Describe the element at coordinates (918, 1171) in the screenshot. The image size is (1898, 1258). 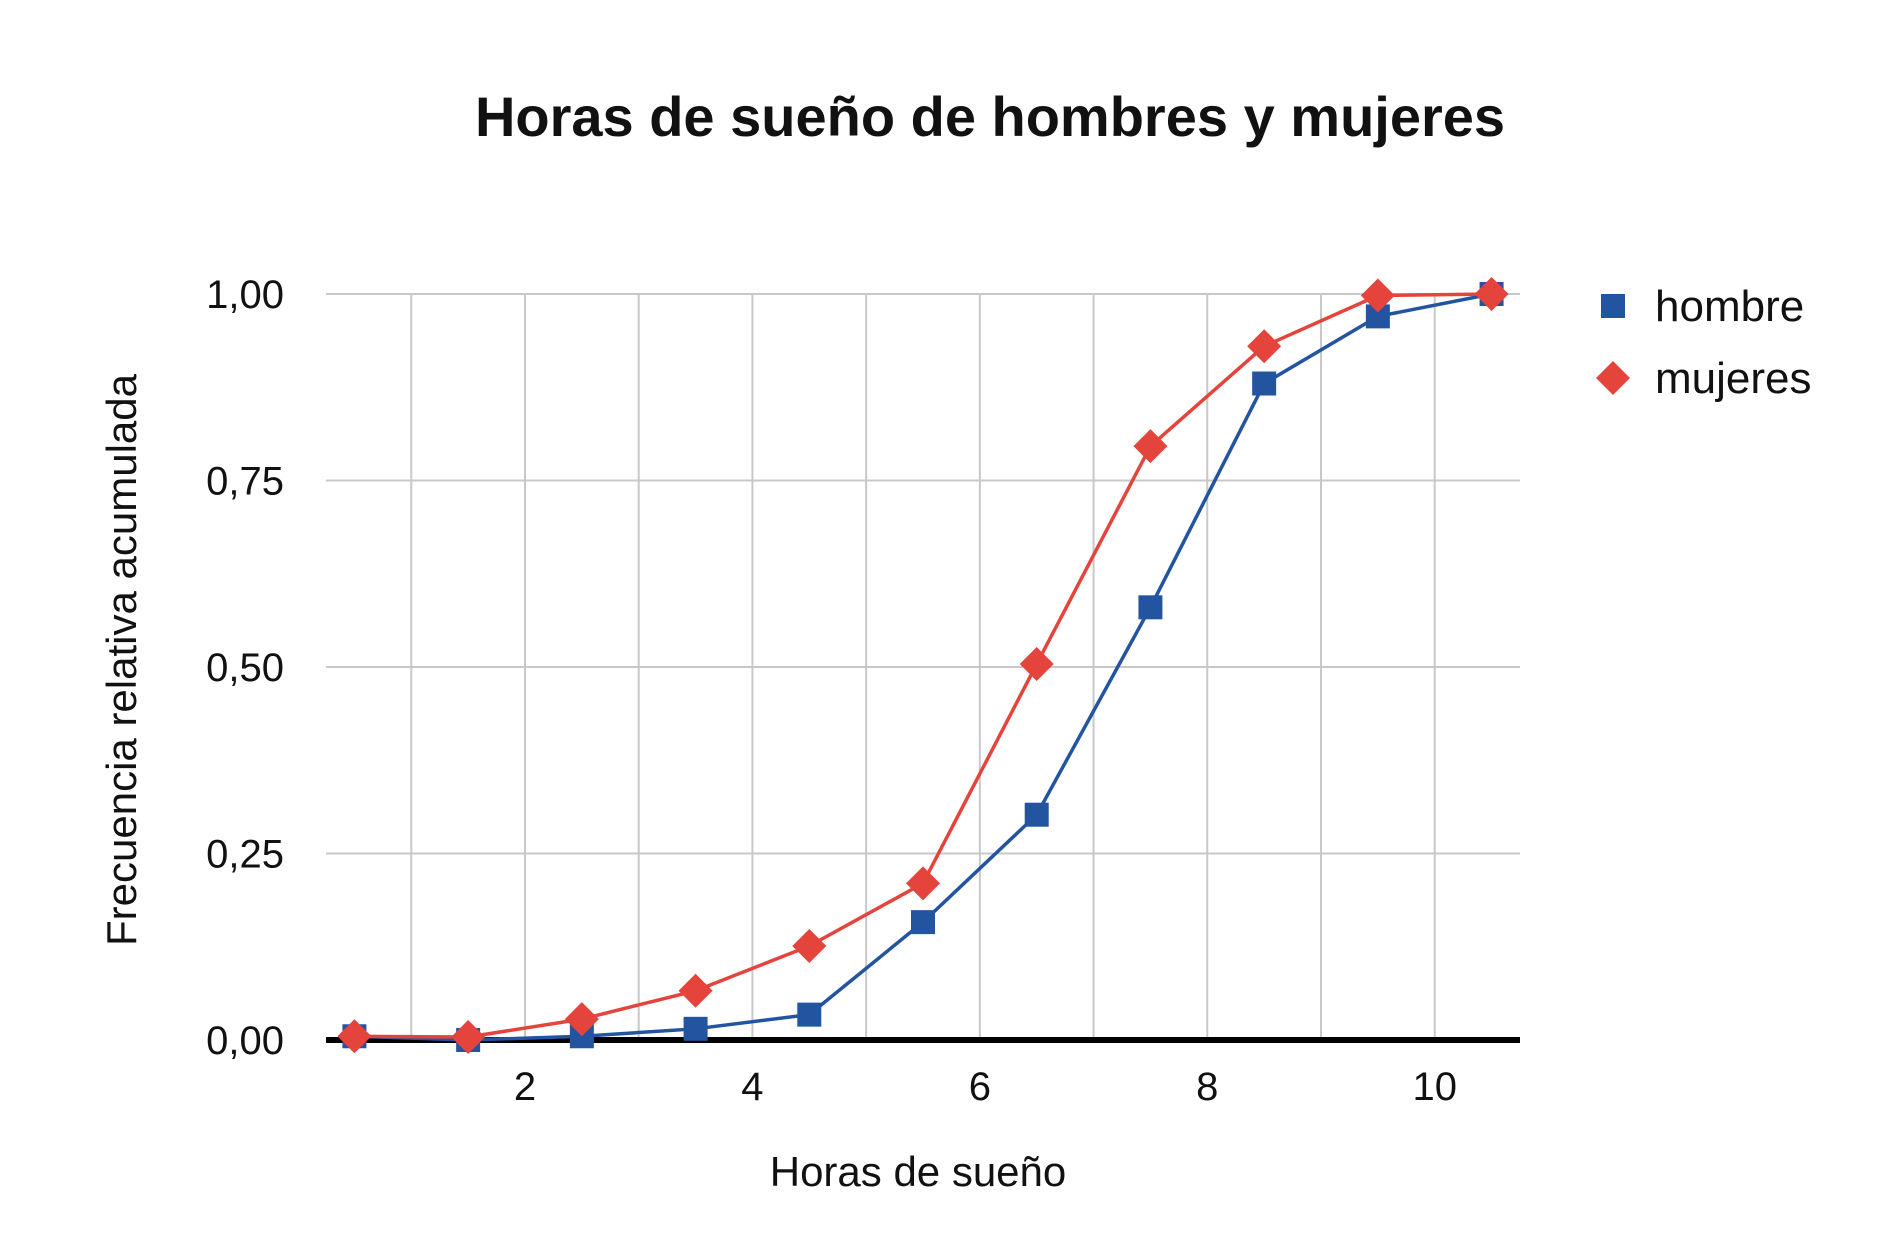
I see `x-axis-label: Horas de sueño` at that location.